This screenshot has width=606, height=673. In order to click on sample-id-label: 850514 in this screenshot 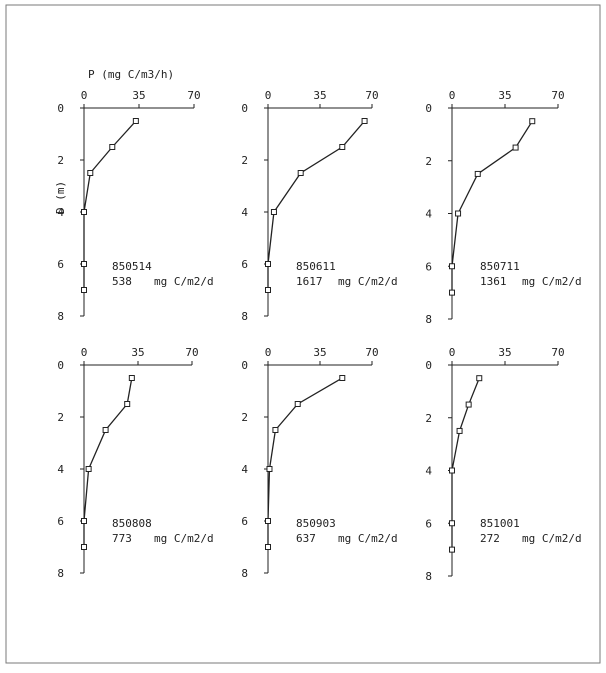, I will do `click(132, 266)`.